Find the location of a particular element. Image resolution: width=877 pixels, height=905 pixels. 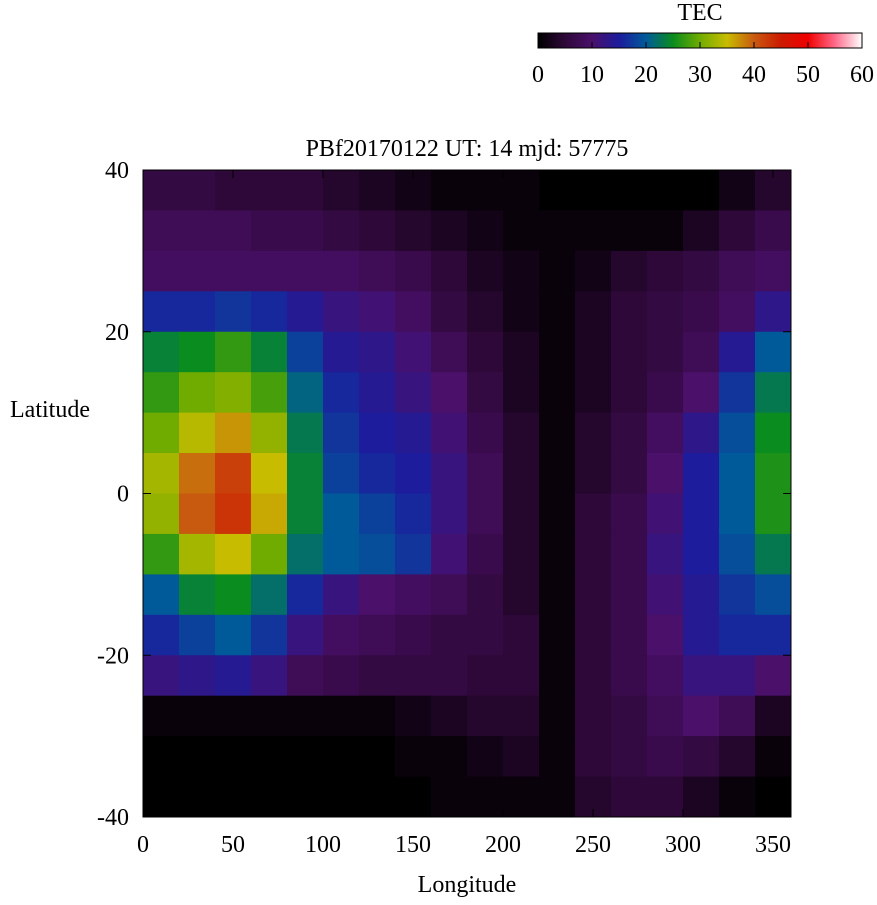

y-tick-label: 40 is located at coordinates (117, 171).